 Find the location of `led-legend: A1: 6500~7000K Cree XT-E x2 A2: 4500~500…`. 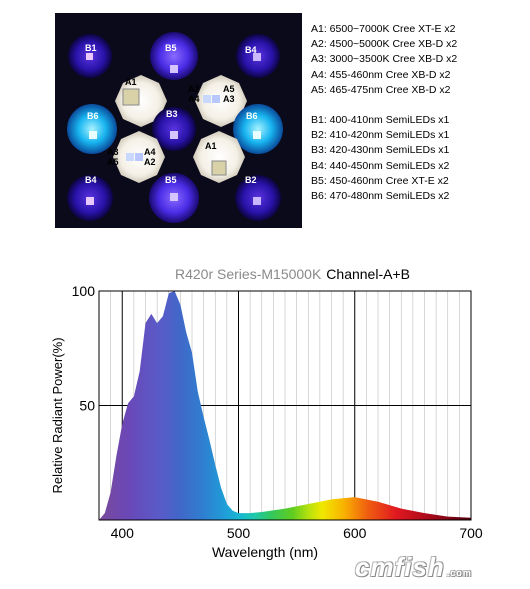

led-legend: A1: 6500~7000K Cree XT-E x2 A2: 4500~500… is located at coordinates (418, 113).